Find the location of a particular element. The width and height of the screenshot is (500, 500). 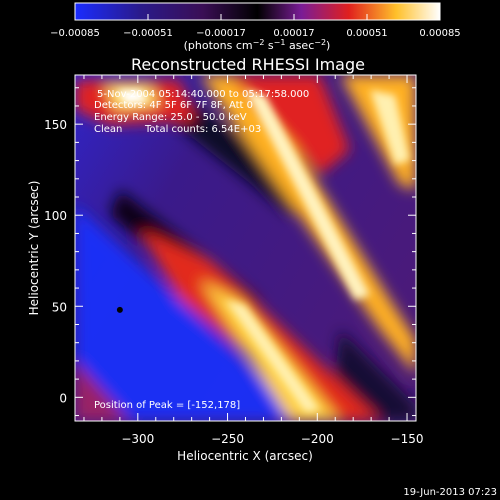

x-tick-label: −250 is located at coordinates (227, 439).